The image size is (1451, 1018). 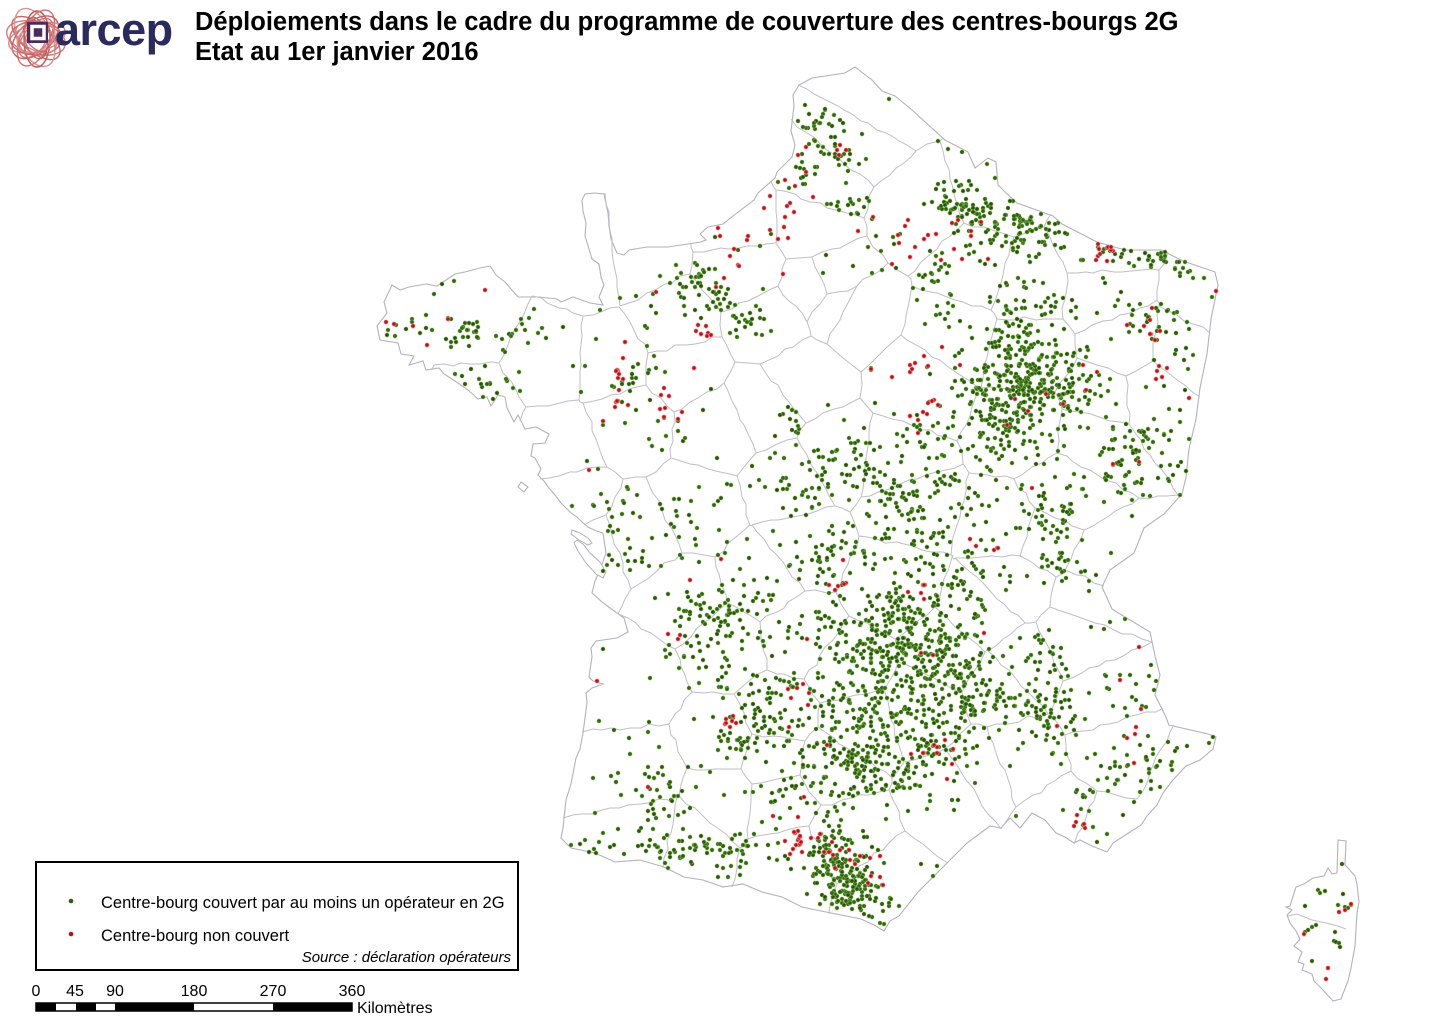 What do you see at coordinates (395, 1008) in the screenshot?
I see `svg-text: Kilomètres` at bounding box center [395, 1008].